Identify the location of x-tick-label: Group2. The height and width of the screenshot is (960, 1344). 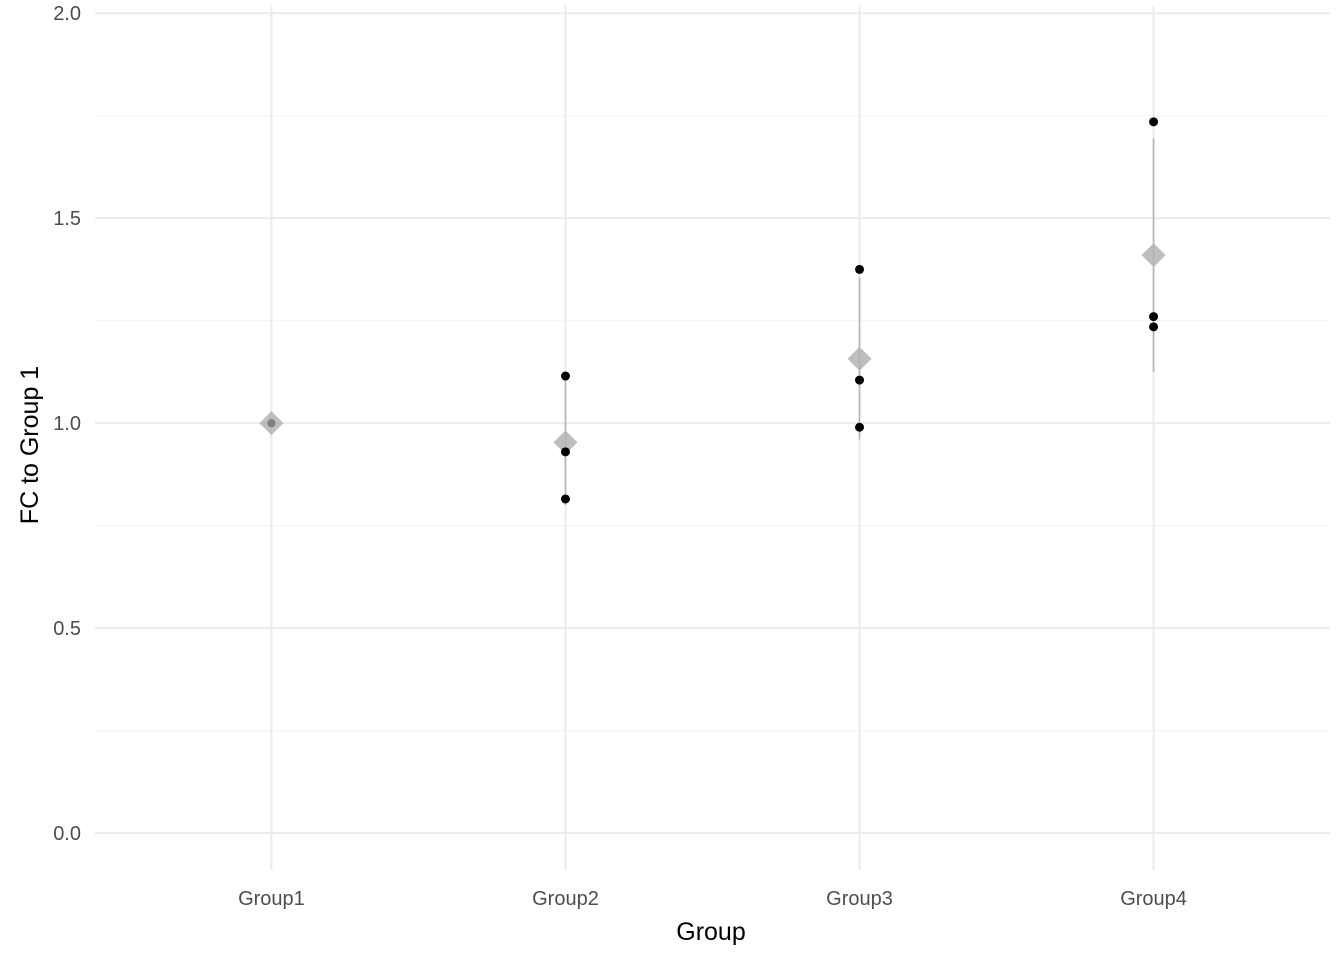
(565, 899).